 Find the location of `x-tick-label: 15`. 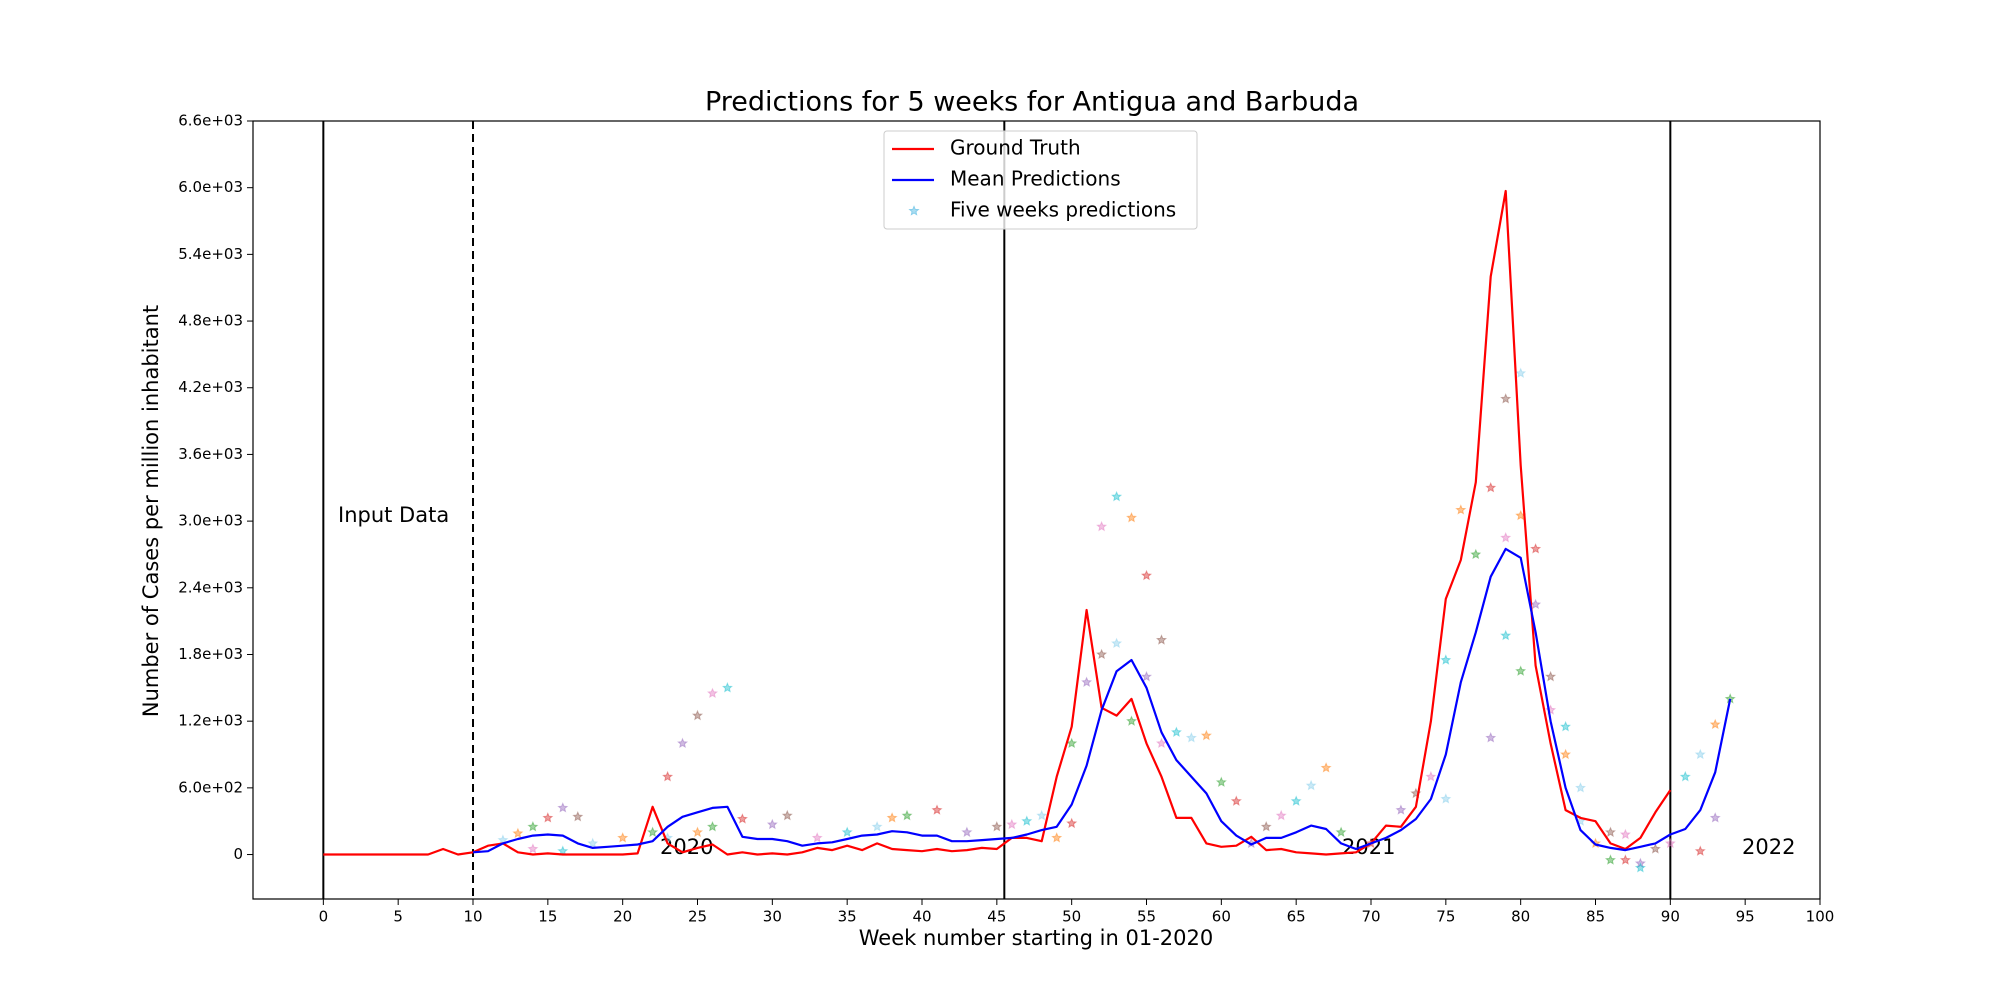

x-tick-label: 15 is located at coordinates (547, 917).